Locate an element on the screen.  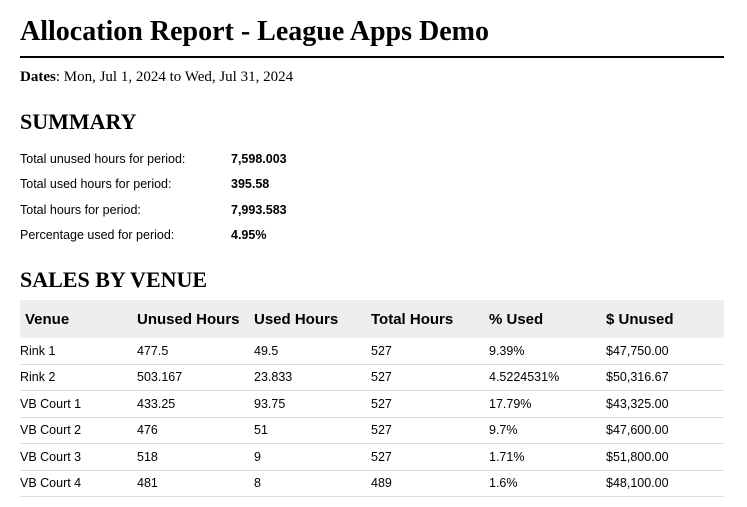
summary-value: 395.58 is located at coordinates (250, 184).